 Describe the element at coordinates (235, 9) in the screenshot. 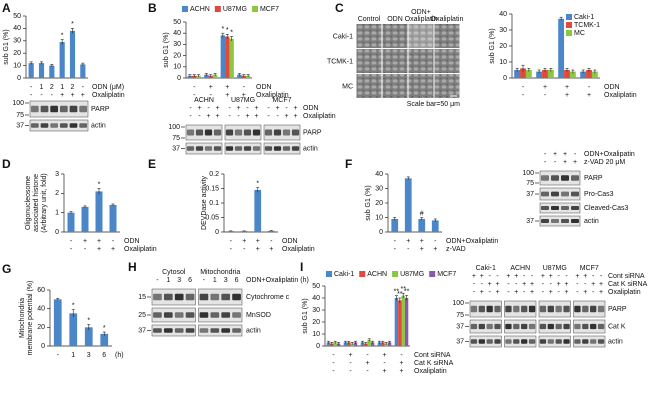

I see `legend-label: U87MG` at that location.